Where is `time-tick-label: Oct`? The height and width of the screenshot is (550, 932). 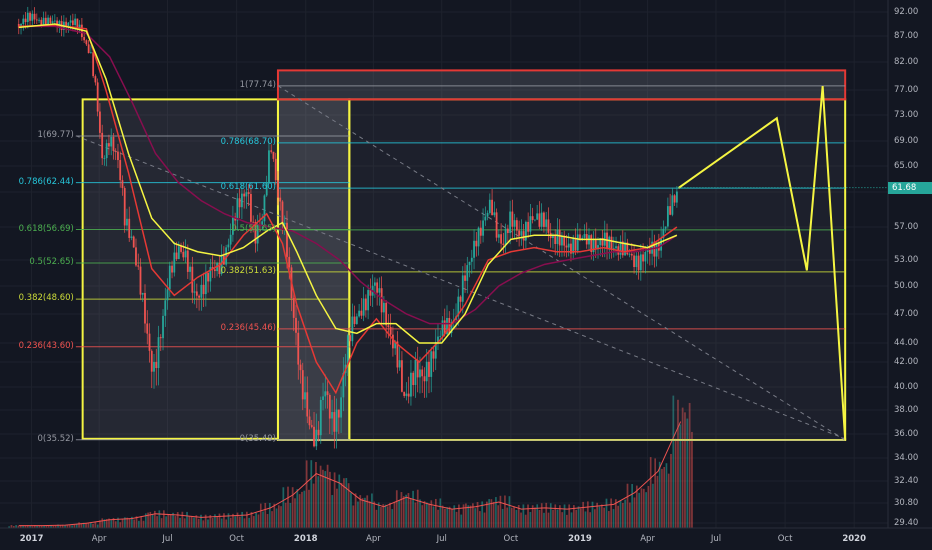
time-tick-label: Oct is located at coordinates (236, 539).